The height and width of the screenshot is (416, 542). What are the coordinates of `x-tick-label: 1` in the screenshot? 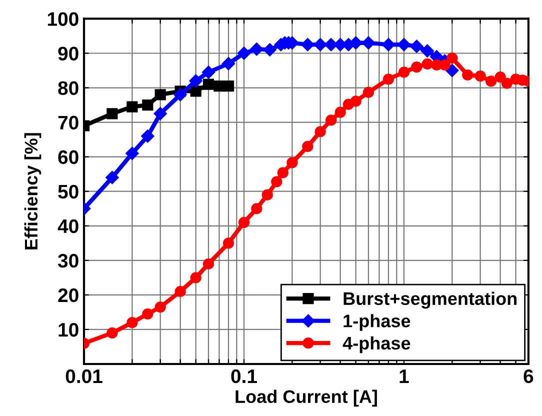 It's located at (404, 376).